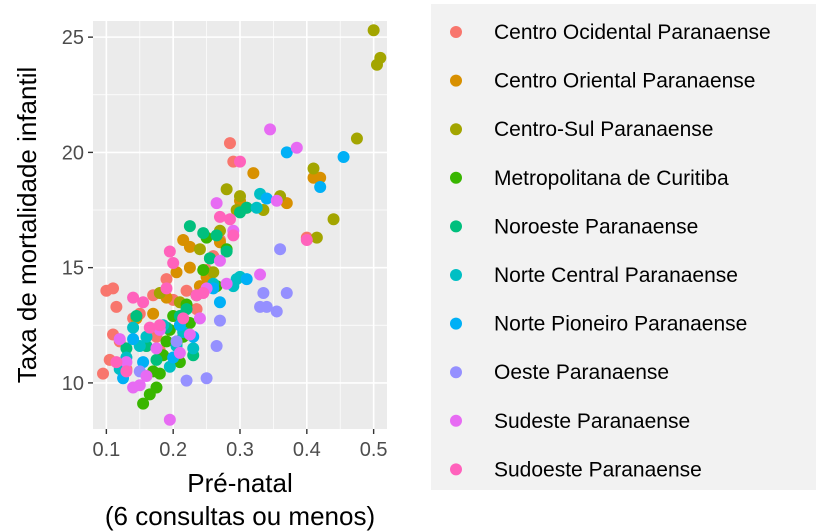 The image size is (816, 531). I want to click on legend-item: Centro Oriental Paranaense, so click(603, 81).